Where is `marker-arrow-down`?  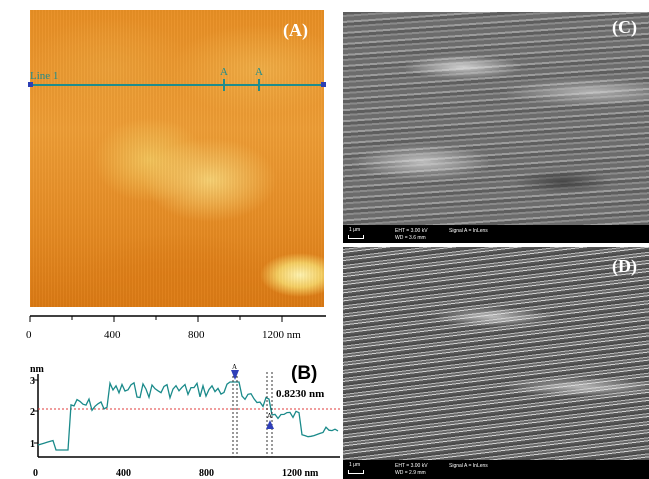 marker-arrow-down is located at coordinates (235, 375).